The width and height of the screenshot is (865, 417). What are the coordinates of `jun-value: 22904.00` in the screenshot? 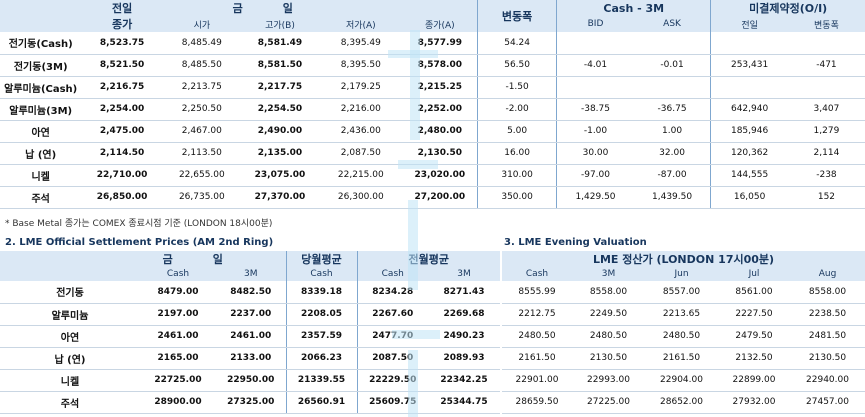 It's located at (681, 380).